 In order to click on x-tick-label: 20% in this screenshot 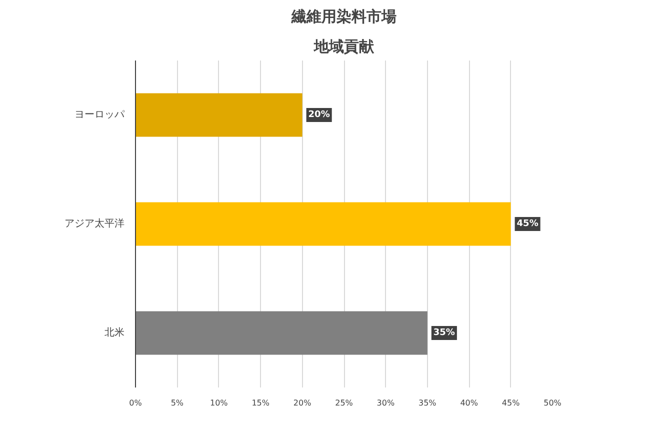, I will do `click(302, 403)`.